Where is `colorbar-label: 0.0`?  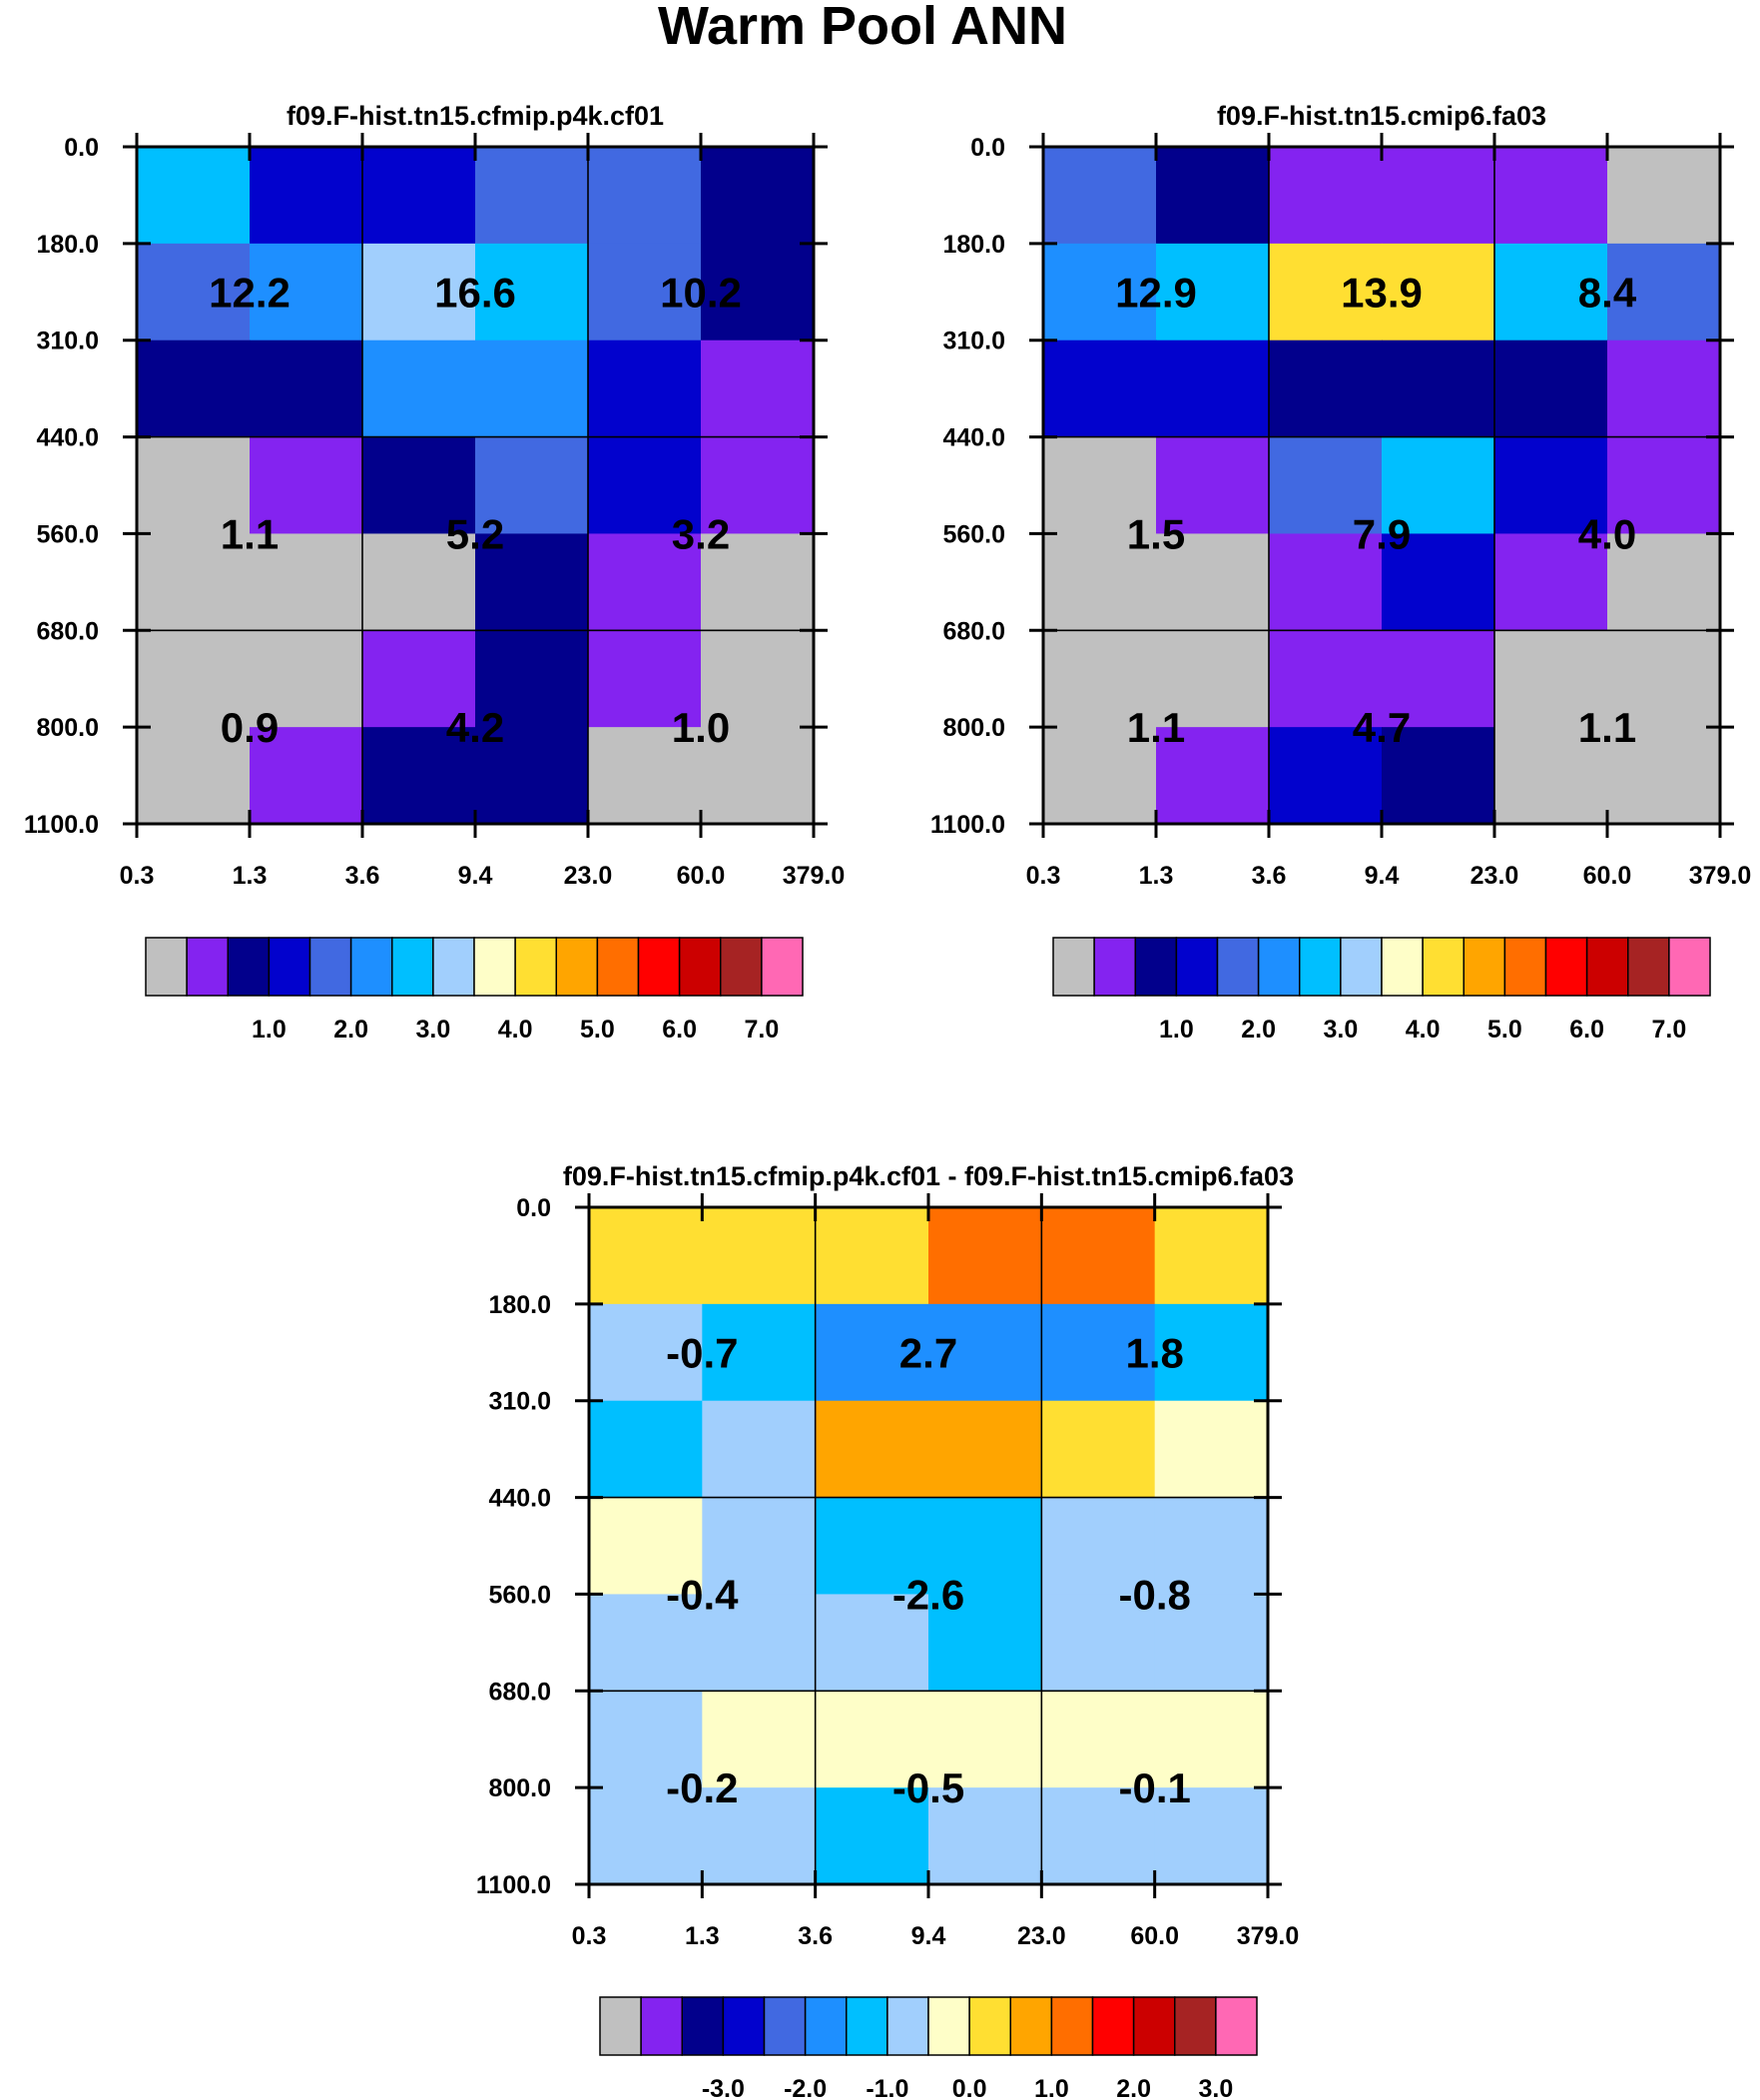
colorbar-label: 0.0 is located at coordinates (969, 2087).